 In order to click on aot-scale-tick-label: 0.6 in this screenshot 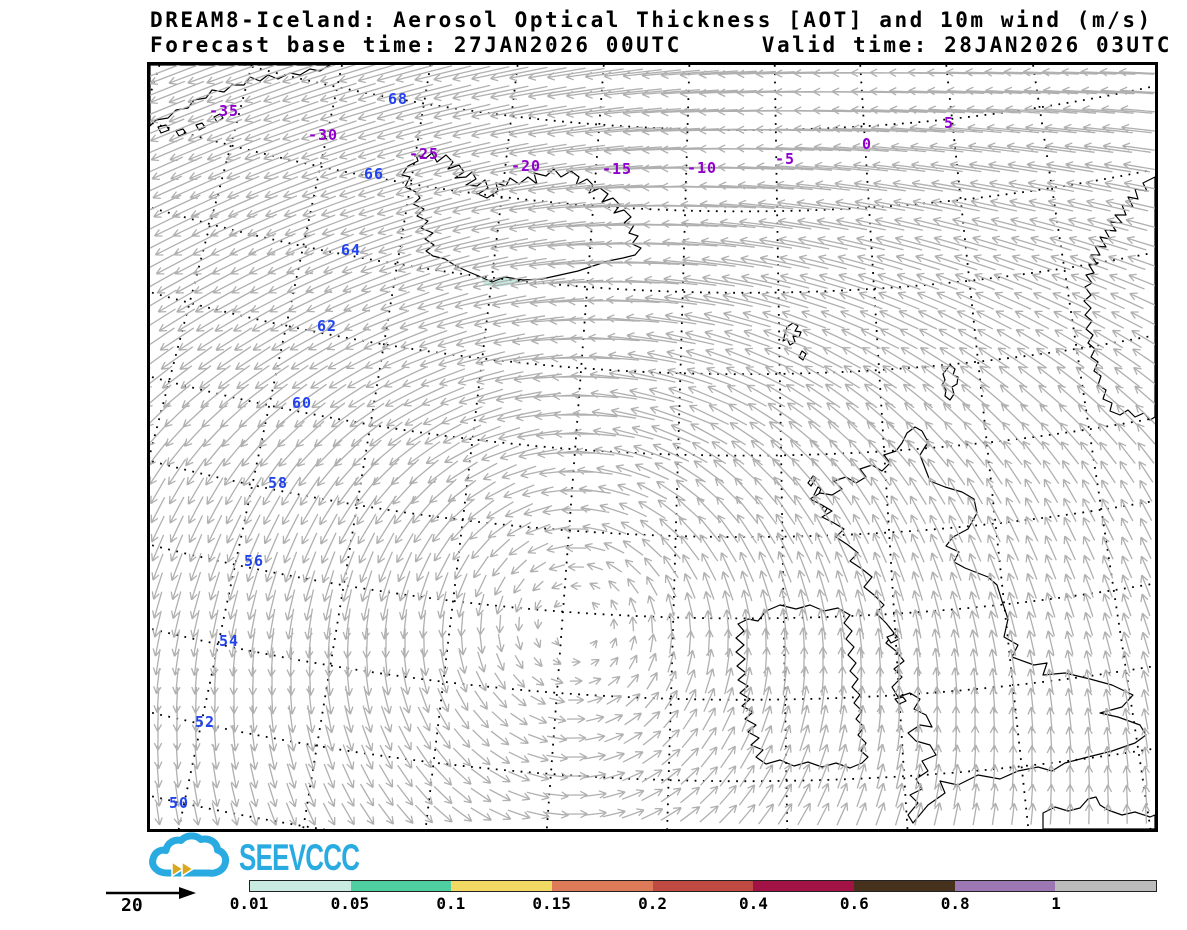, I will do `click(854, 903)`.